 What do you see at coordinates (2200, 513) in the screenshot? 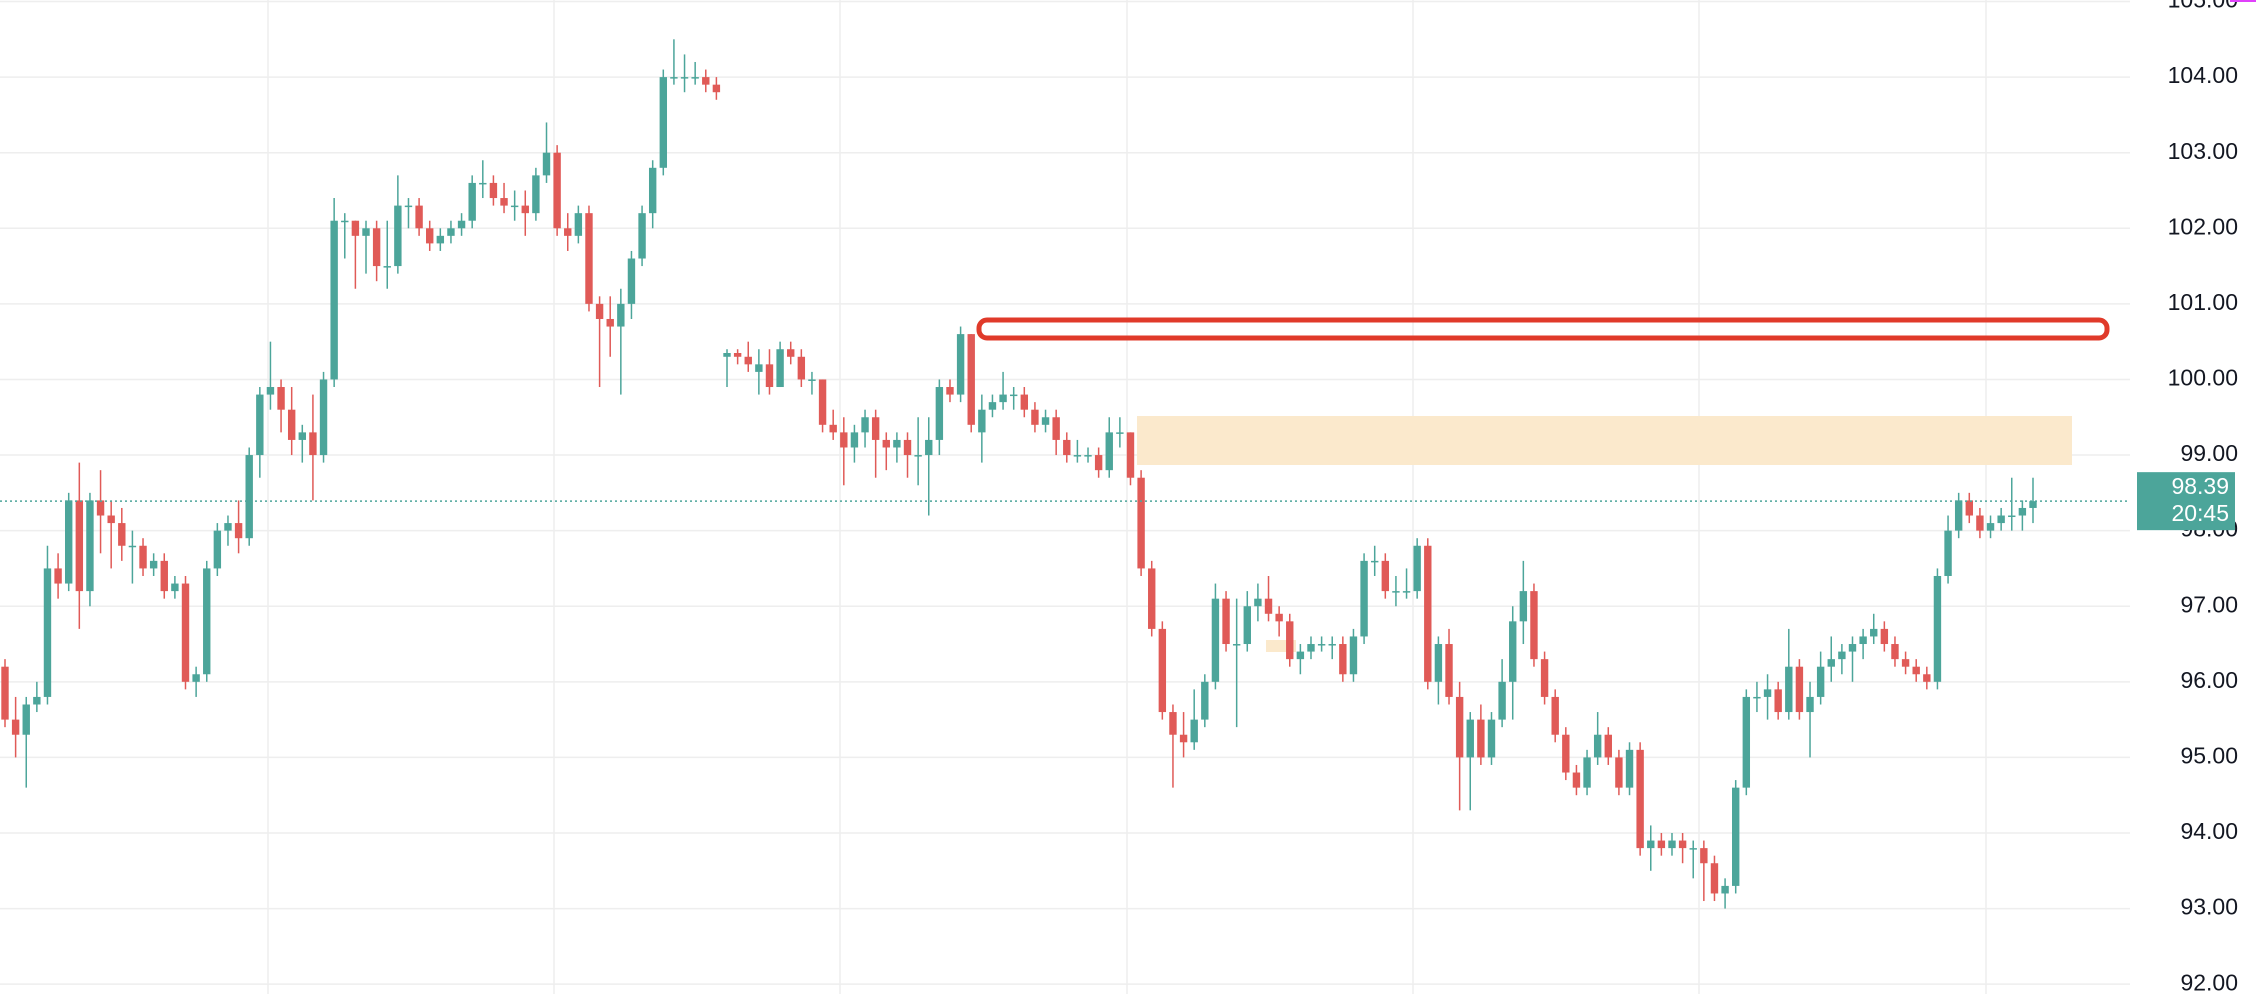
I see `countdown-label: 20:45` at bounding box center [2200, 513].